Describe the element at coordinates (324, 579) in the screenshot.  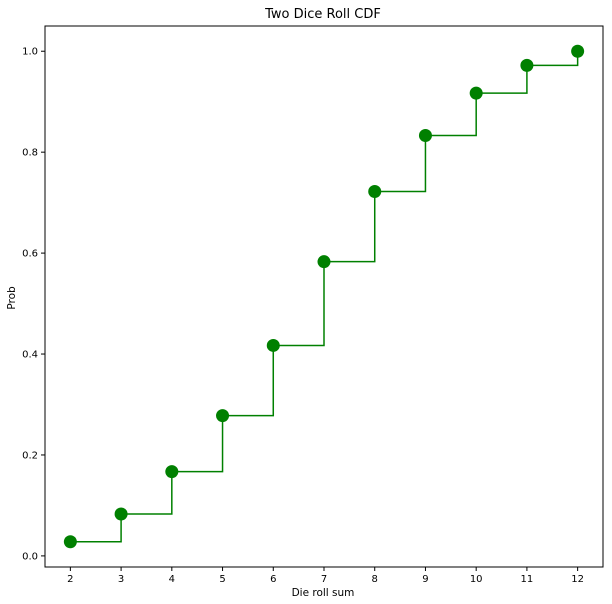
I see `x-tick-label: 7` at that location.